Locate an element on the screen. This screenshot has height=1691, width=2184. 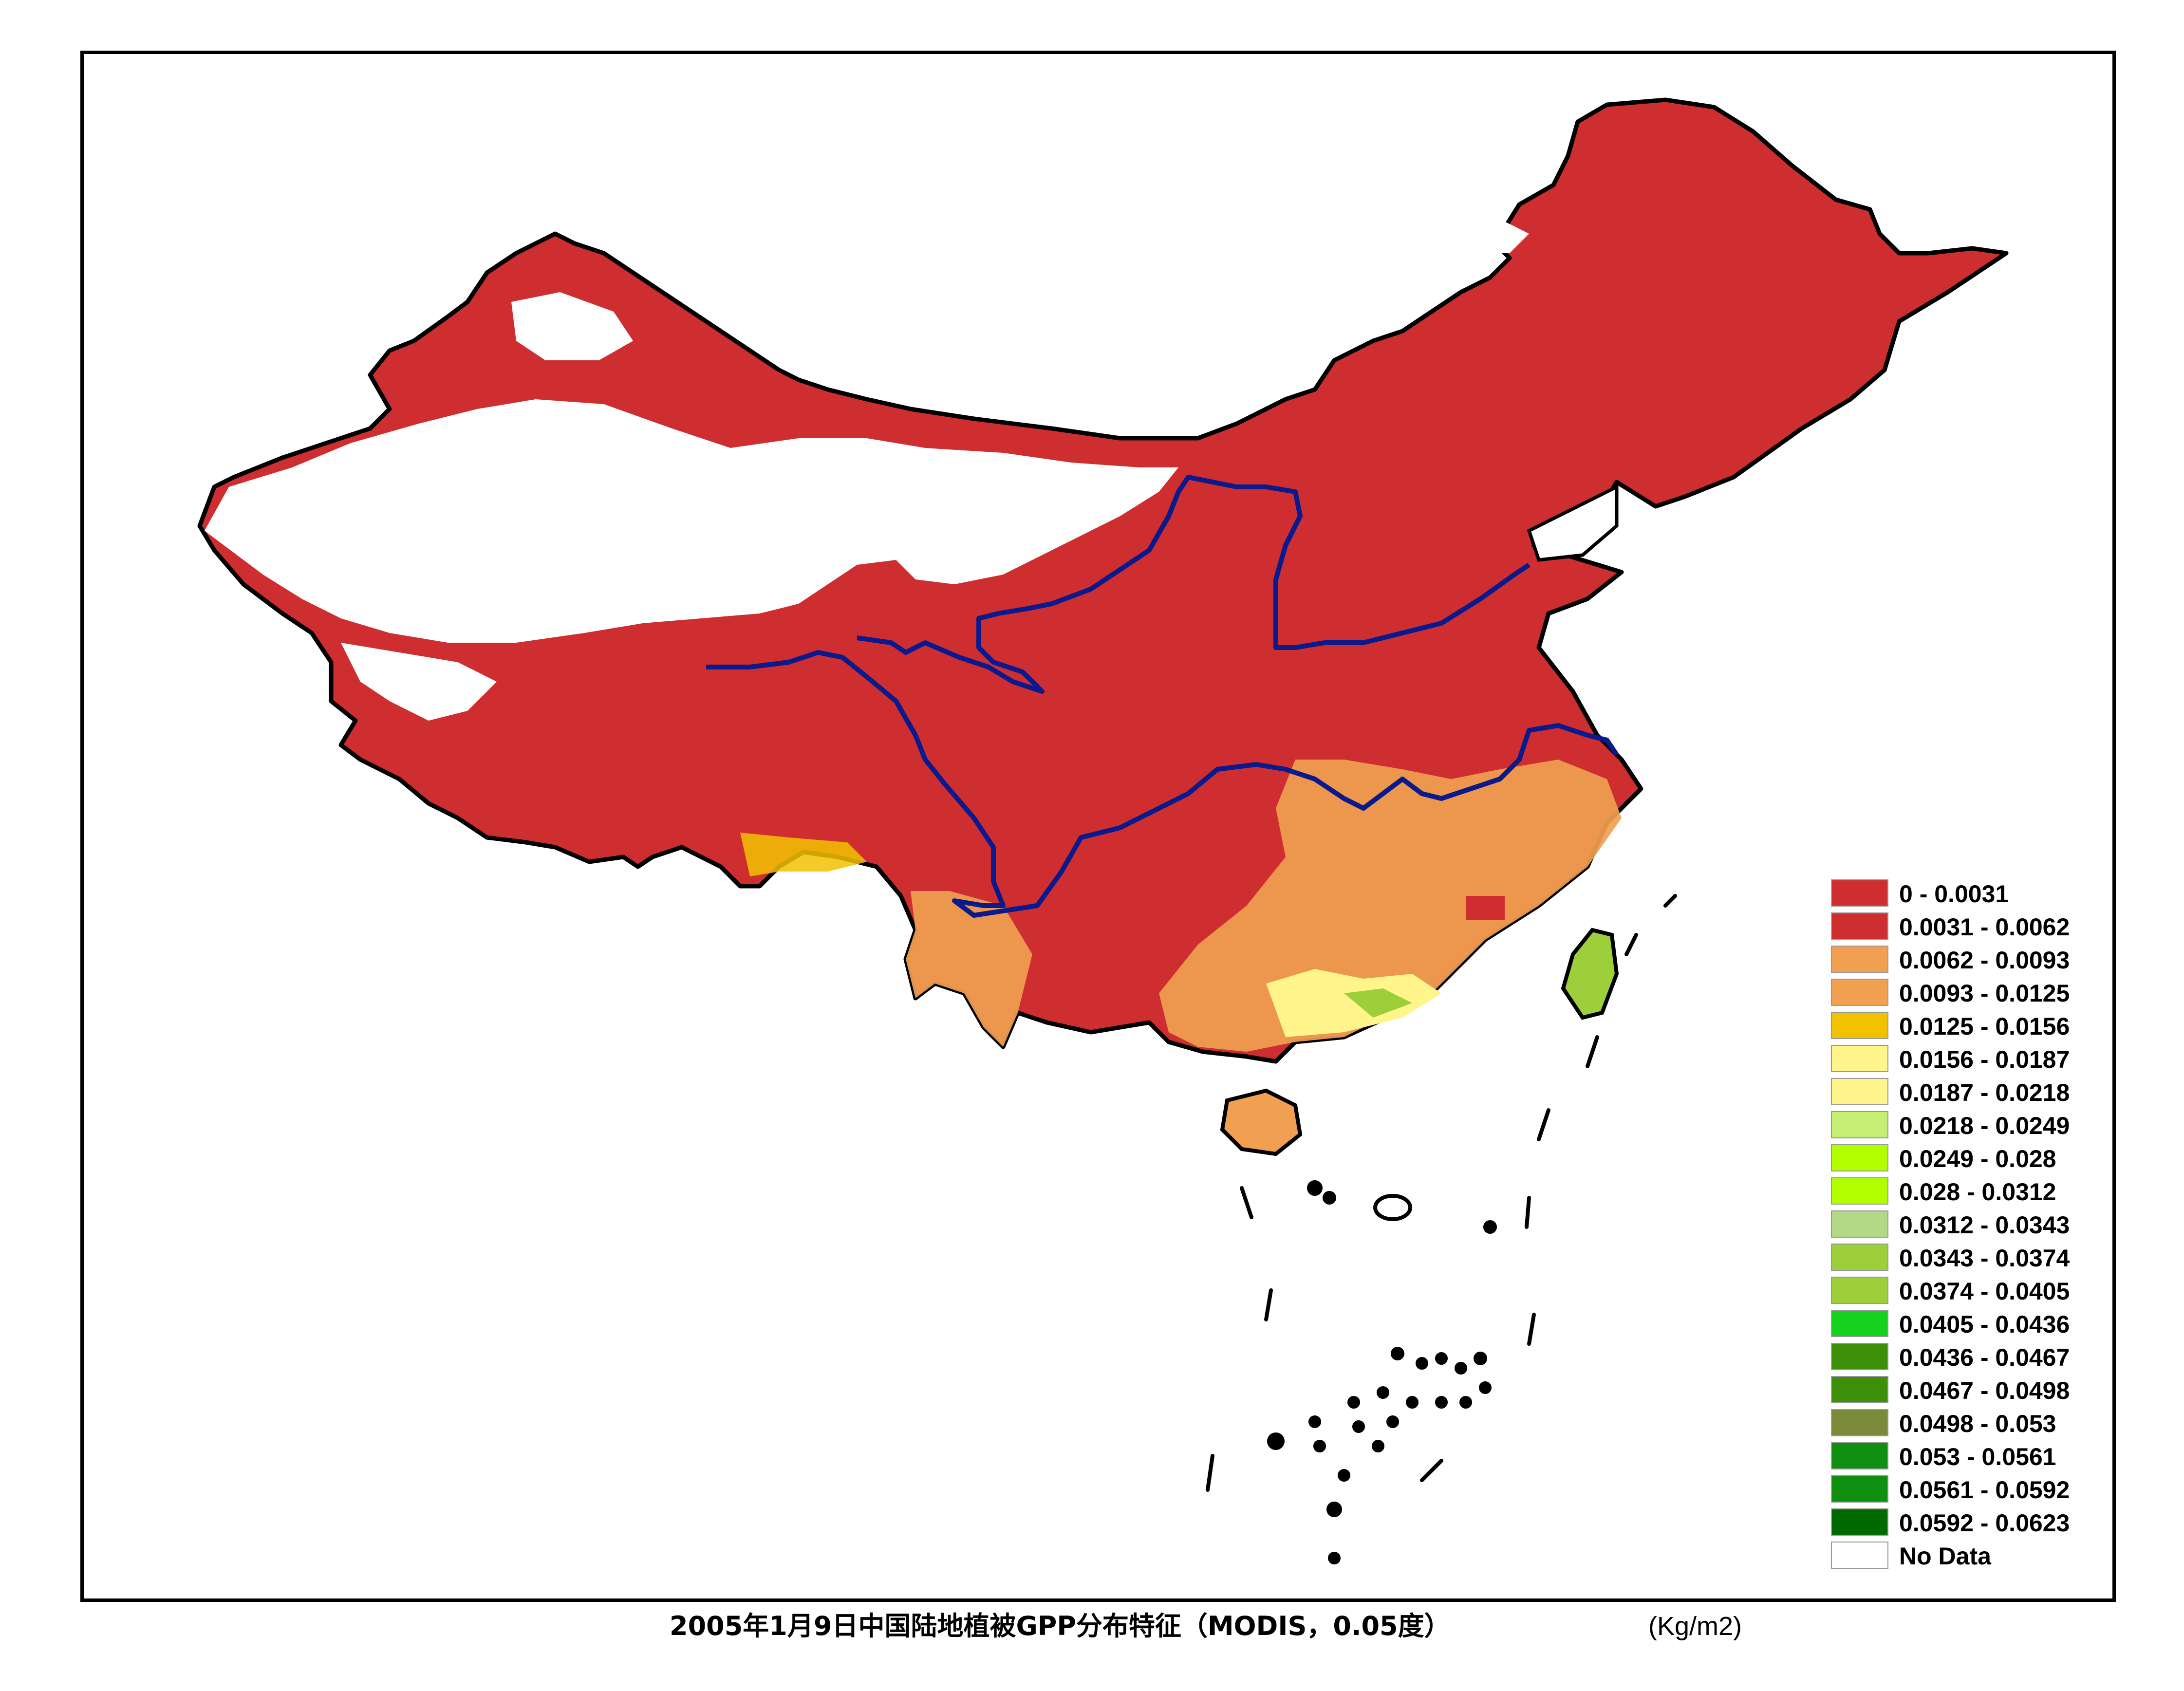
legend-item: 0.0125 - 0.0156 is located at coordinates (1967, 1028).